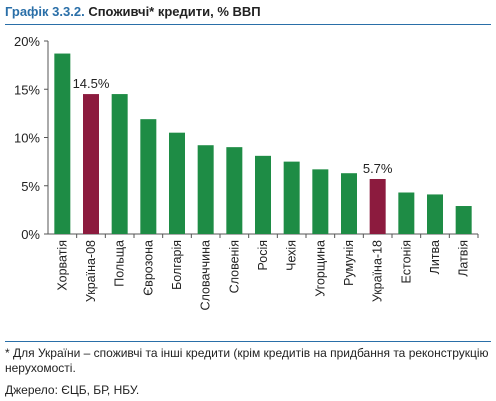 The height and width of the screenshot is (401, 496). What do you see at coordinates (91, 83) in the screenshot?
I see `data-label-0: 14.5%` at bounding box center [91, 83].